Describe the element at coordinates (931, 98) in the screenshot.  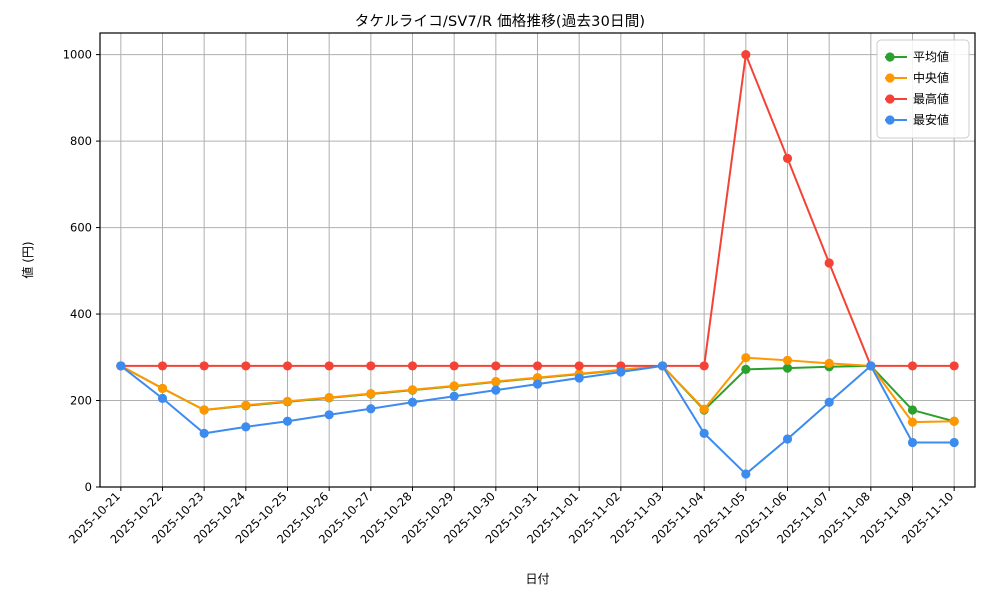
I see `legend-label: 最高値` at that location.